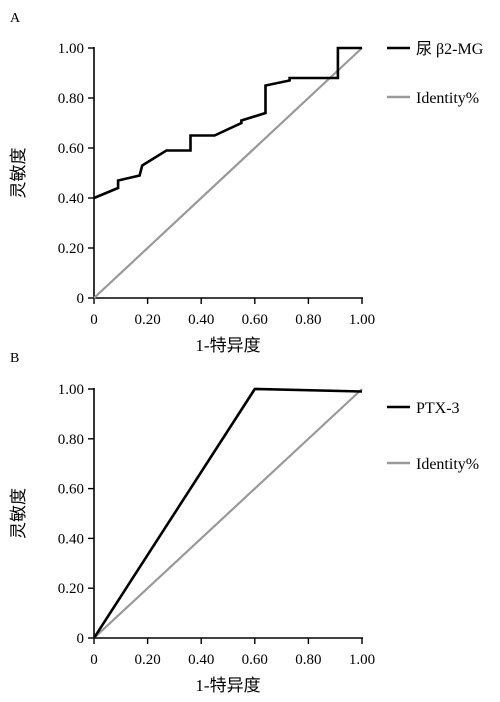 The height and width of the screenshot is (702, 500). What do you see at coordinates (15, 18) in the screenshot?
I see `panel-label: A` at bounding box center [15, 18].